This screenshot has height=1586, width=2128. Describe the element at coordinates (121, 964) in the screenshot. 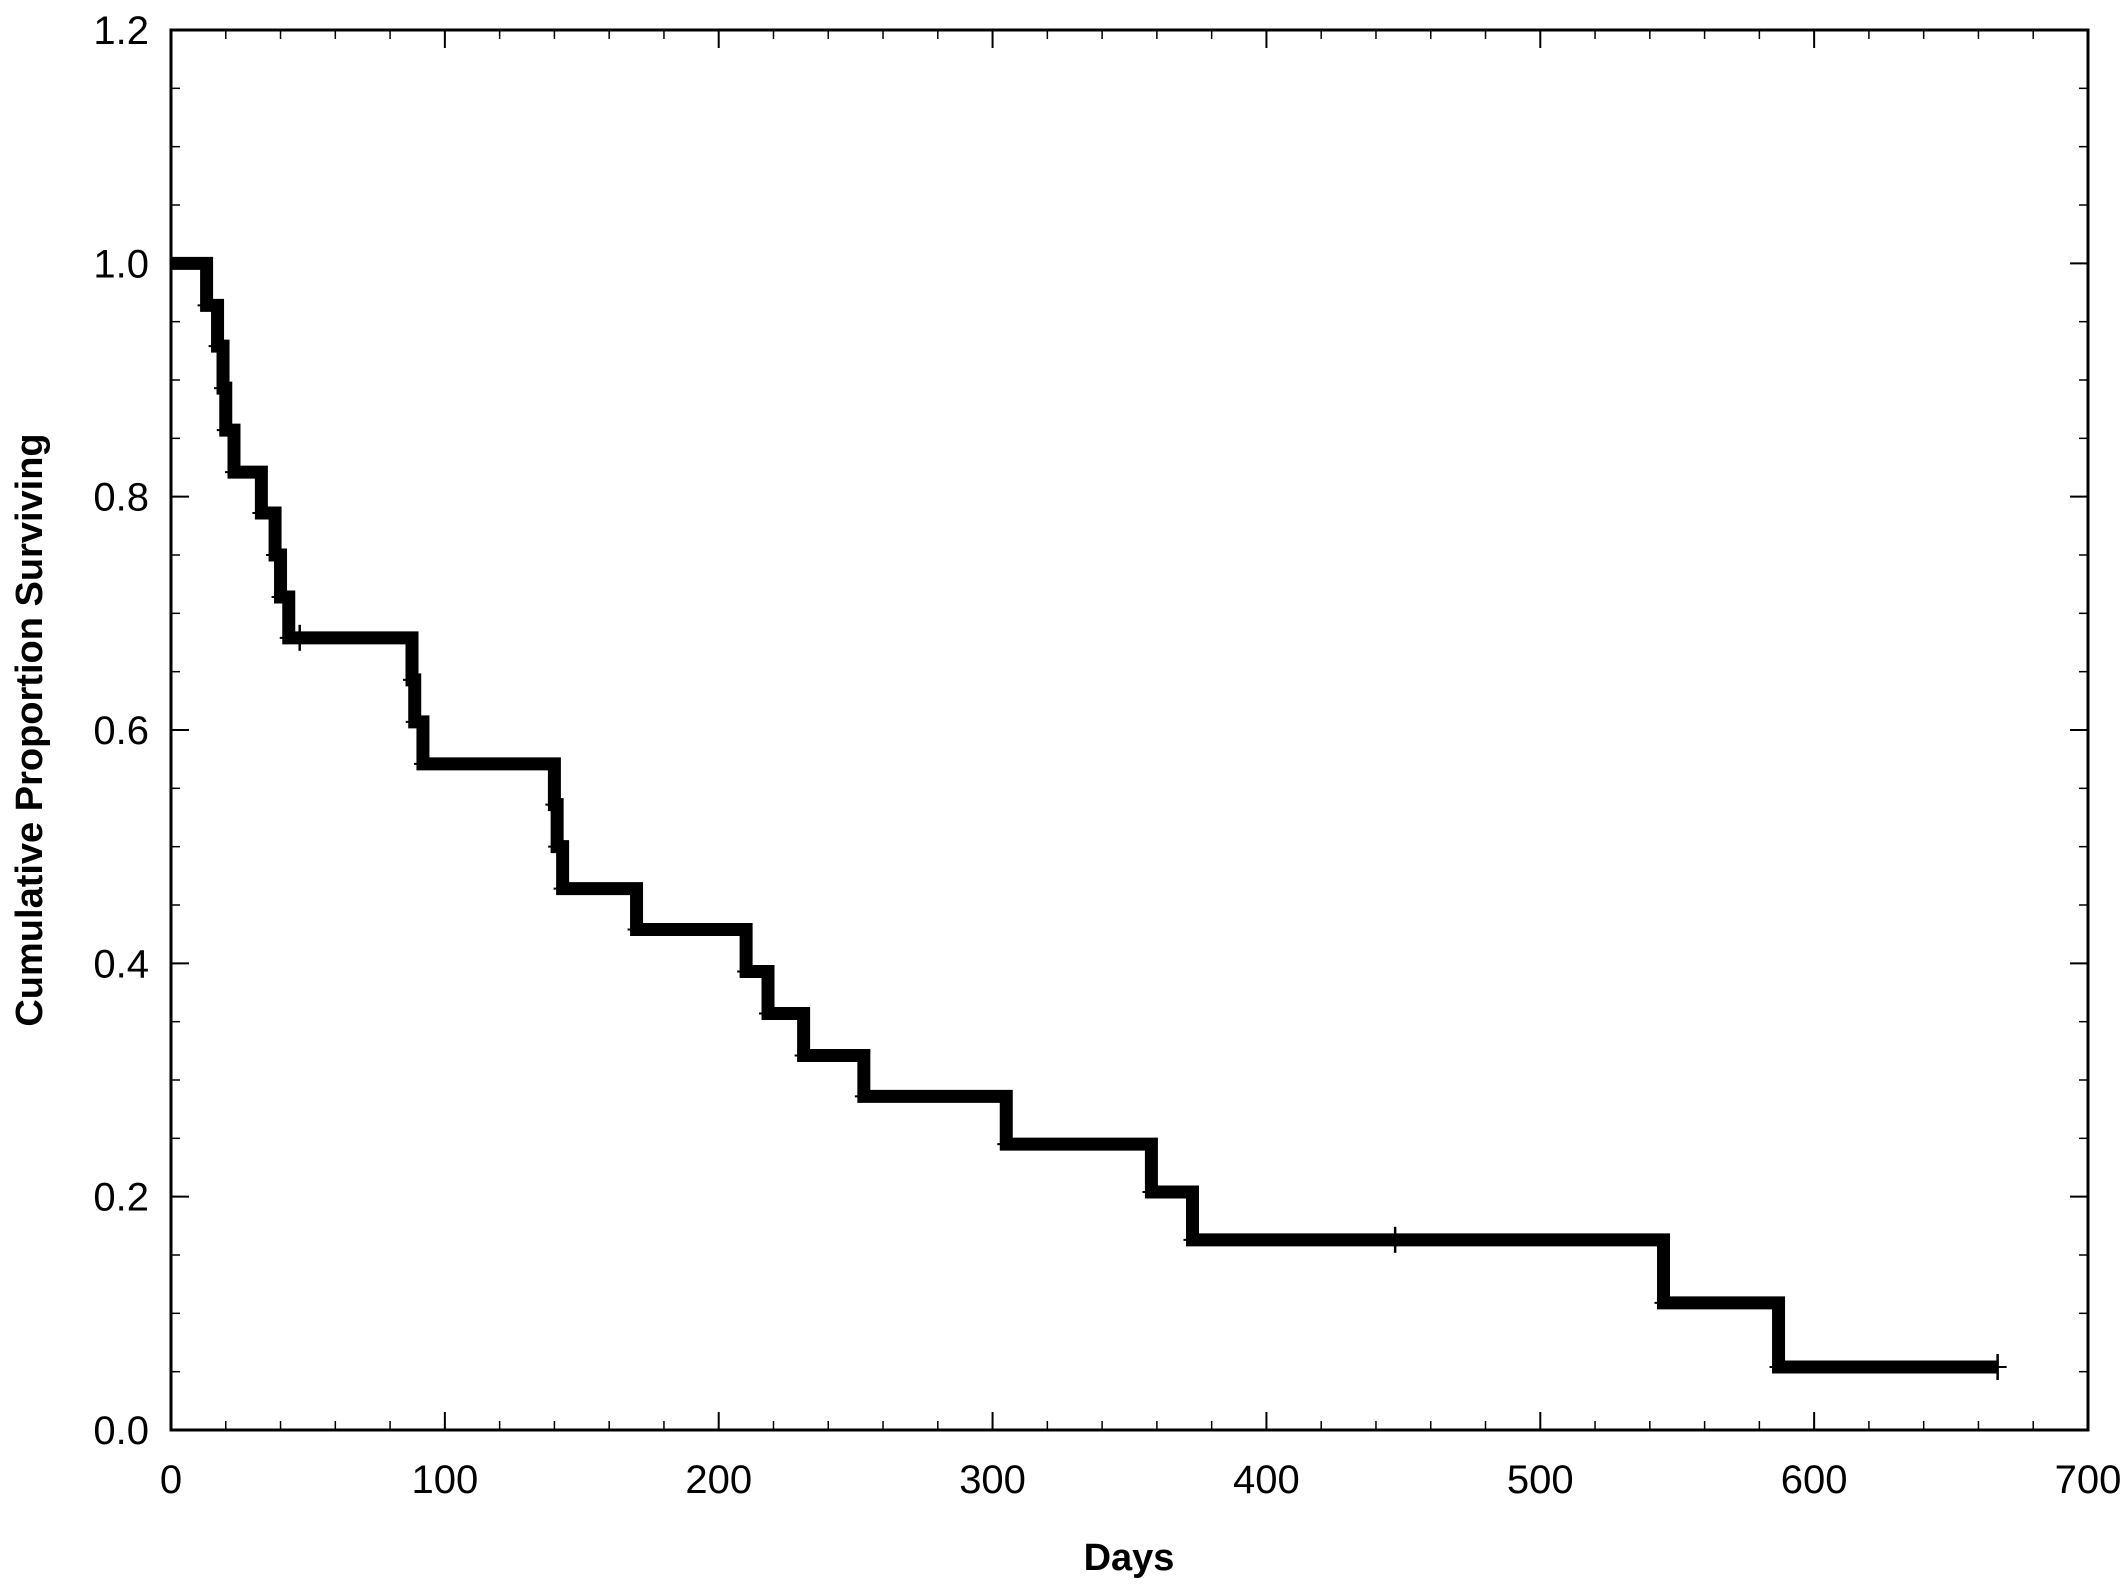

I see `y-tick-label: 0.4` at that location.